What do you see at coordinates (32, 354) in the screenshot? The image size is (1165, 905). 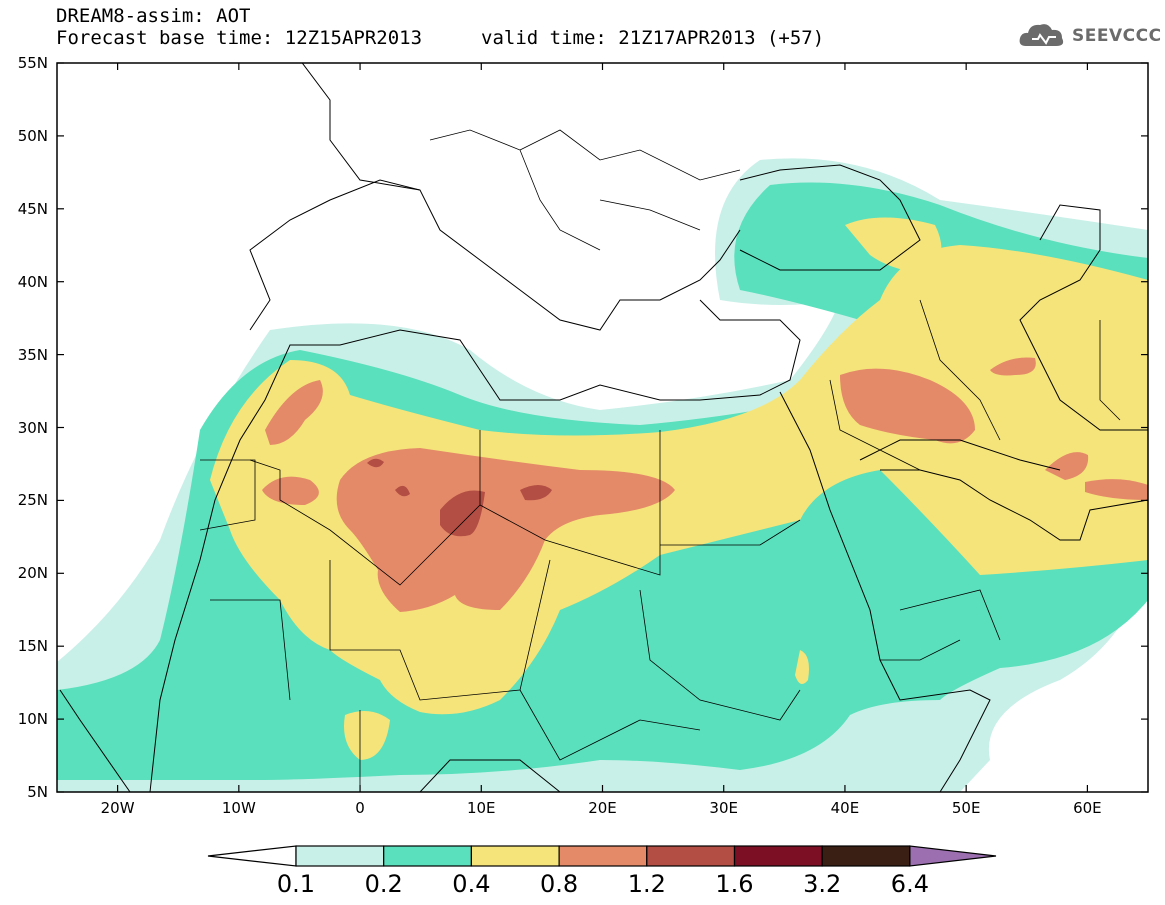 I see `lat-label-35N: 35N` at bounding box center [32, 354].